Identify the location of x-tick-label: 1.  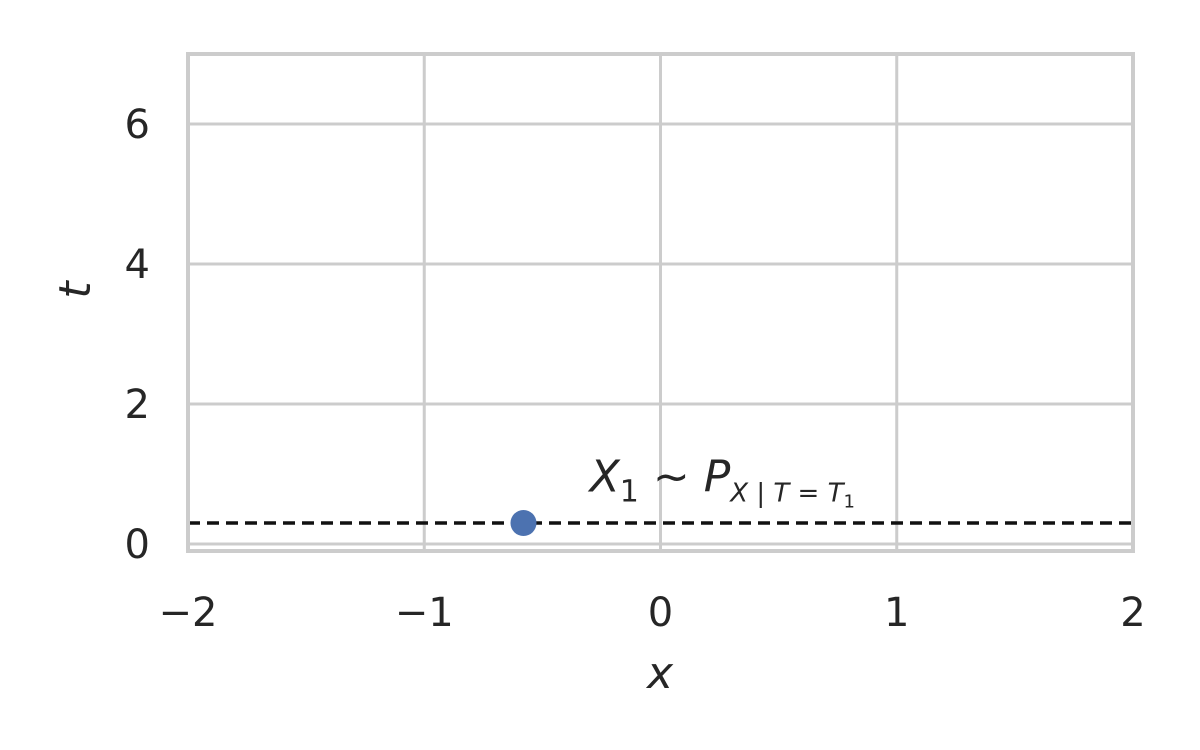
(896, 613).